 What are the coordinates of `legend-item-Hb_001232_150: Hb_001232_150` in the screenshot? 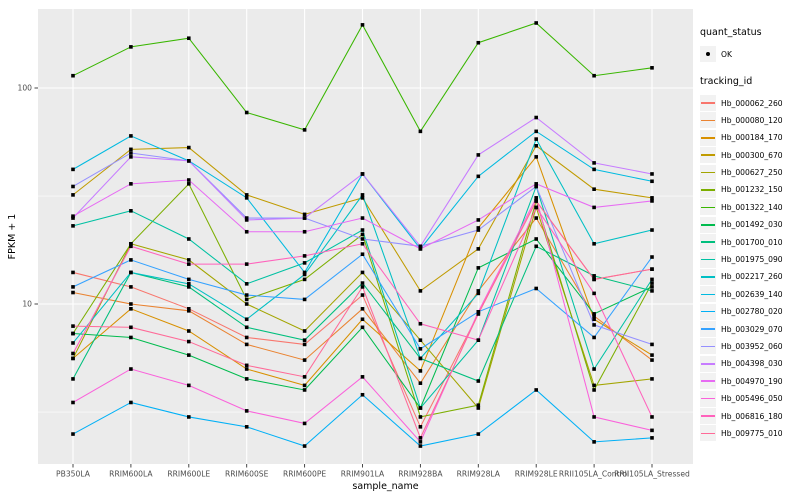 It's located at (750, 189).